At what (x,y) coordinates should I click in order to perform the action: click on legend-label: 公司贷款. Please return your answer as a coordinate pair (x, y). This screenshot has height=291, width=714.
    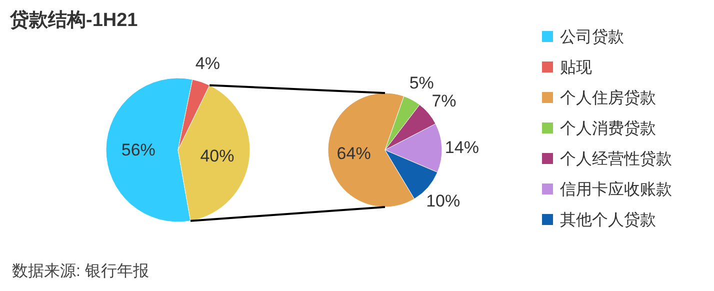
    Looking at the image, I should click on (592, 37).